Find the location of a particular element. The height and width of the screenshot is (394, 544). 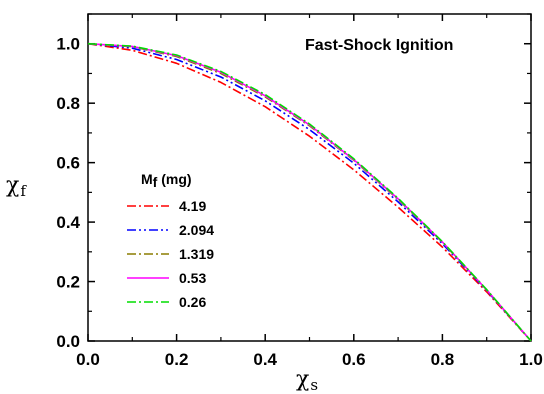

y-tick-label: 0.2 is located at coordinates (68, 282).